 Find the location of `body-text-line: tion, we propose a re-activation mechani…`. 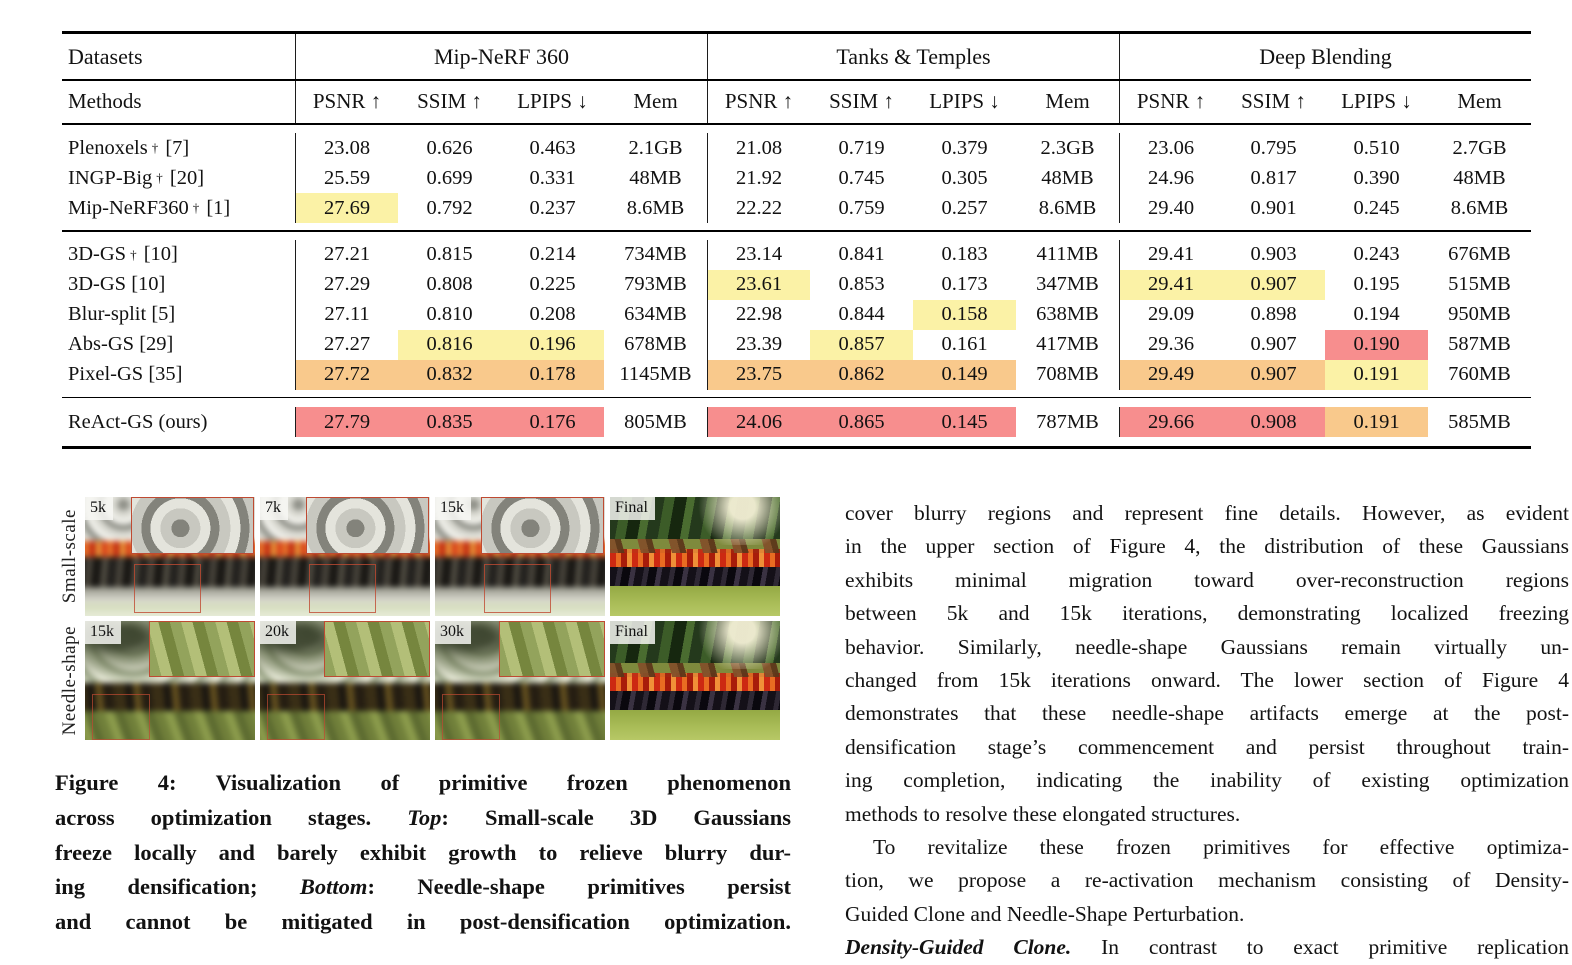

body-text-line: tion, we propose a re-activation mechani… is located at coordinates (1207, 880).